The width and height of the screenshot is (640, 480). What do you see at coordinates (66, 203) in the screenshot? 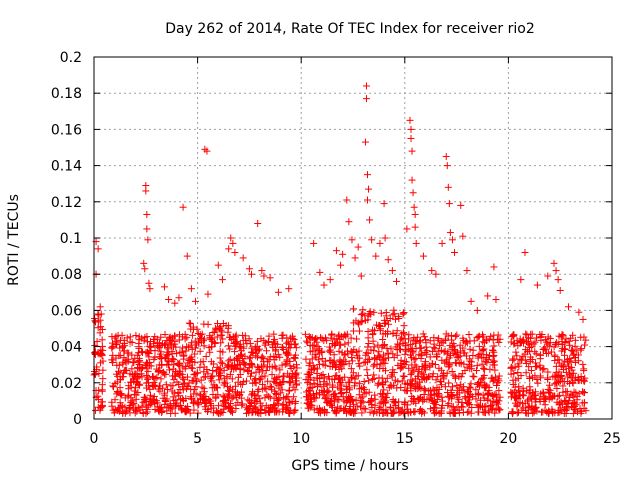
I see `y-tick-label: 0.12` at bounding box center [66, 203].